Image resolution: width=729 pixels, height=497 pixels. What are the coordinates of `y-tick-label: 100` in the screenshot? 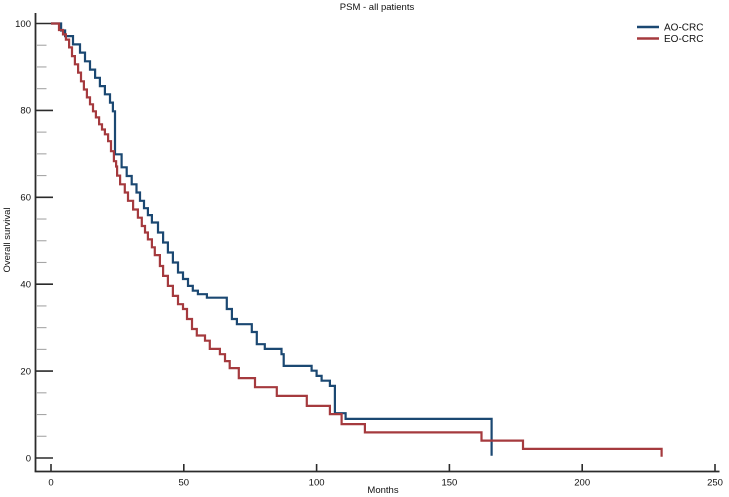 It's located at (23, 24).